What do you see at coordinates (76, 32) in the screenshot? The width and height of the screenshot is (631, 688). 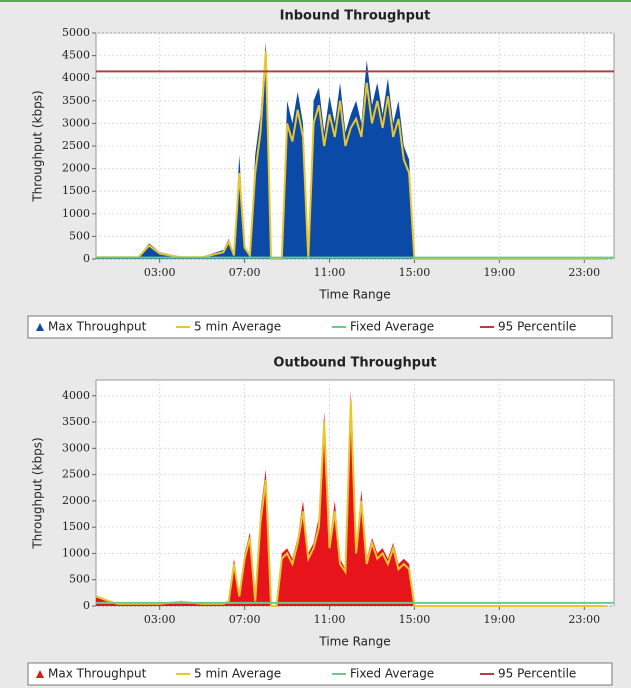 I see `y-tick-label: 5000` at bounding box center [76, 32].